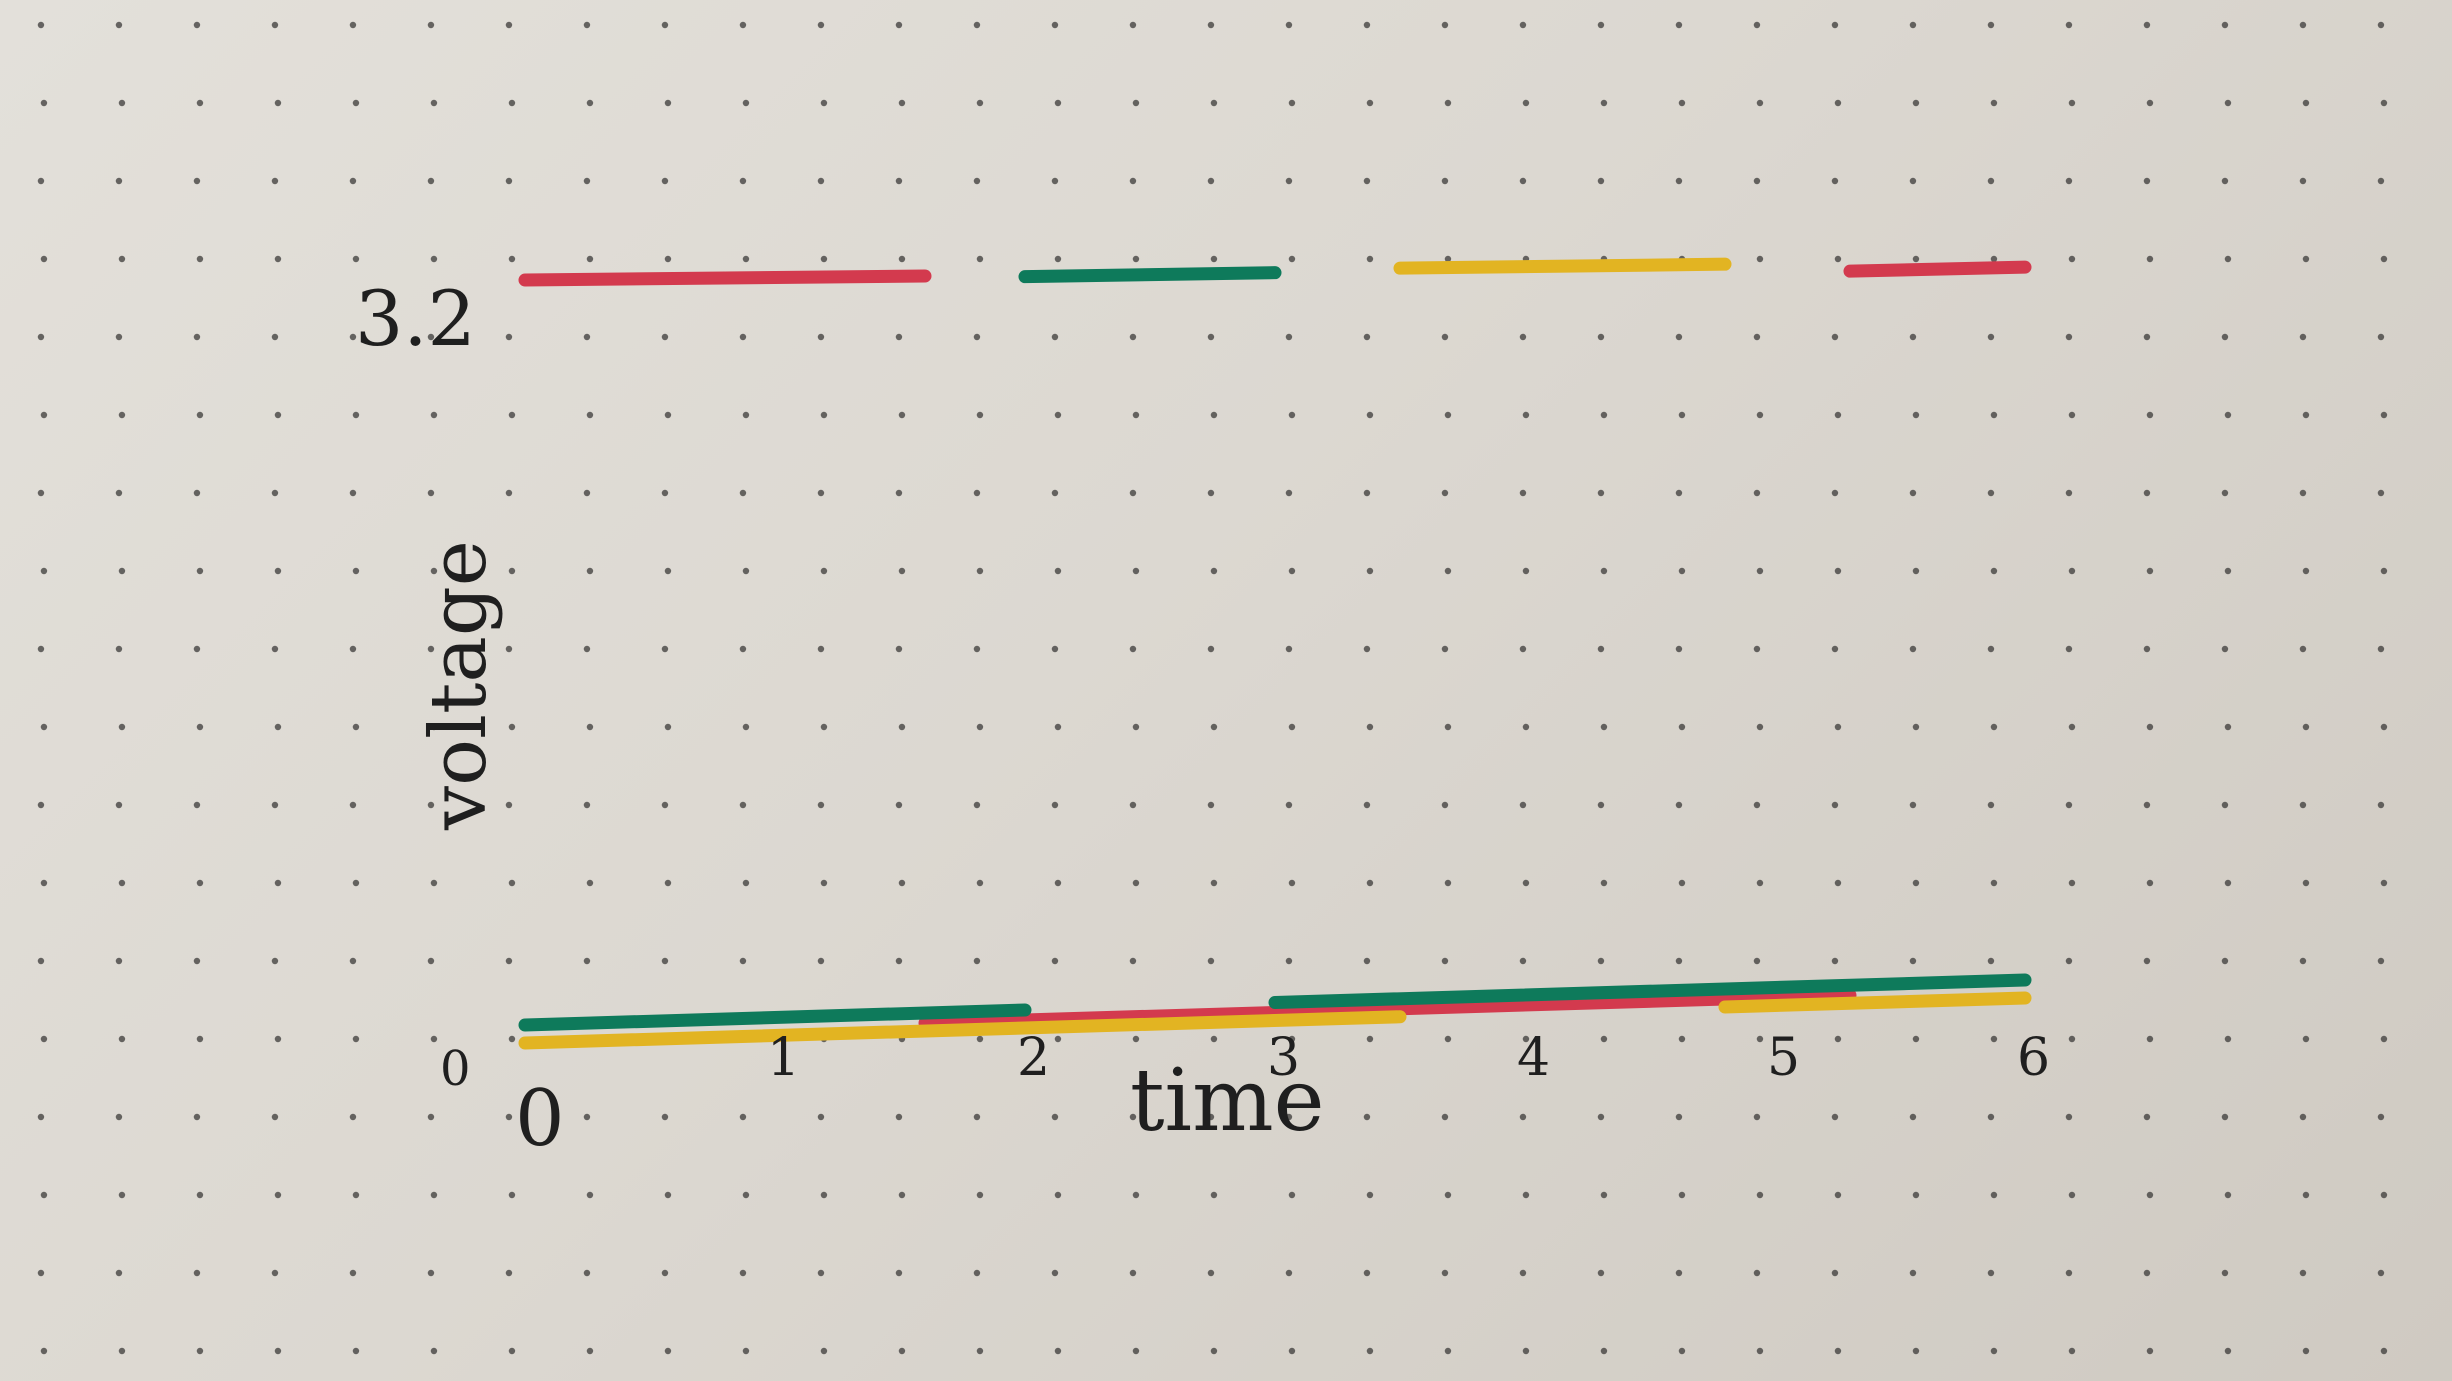 This screenshot has width=2452, height=1381. What do you see at coordinates (1387, 1009) in the screenshot?
I see `red-low-segment` at bounding box center [1387, 1009].